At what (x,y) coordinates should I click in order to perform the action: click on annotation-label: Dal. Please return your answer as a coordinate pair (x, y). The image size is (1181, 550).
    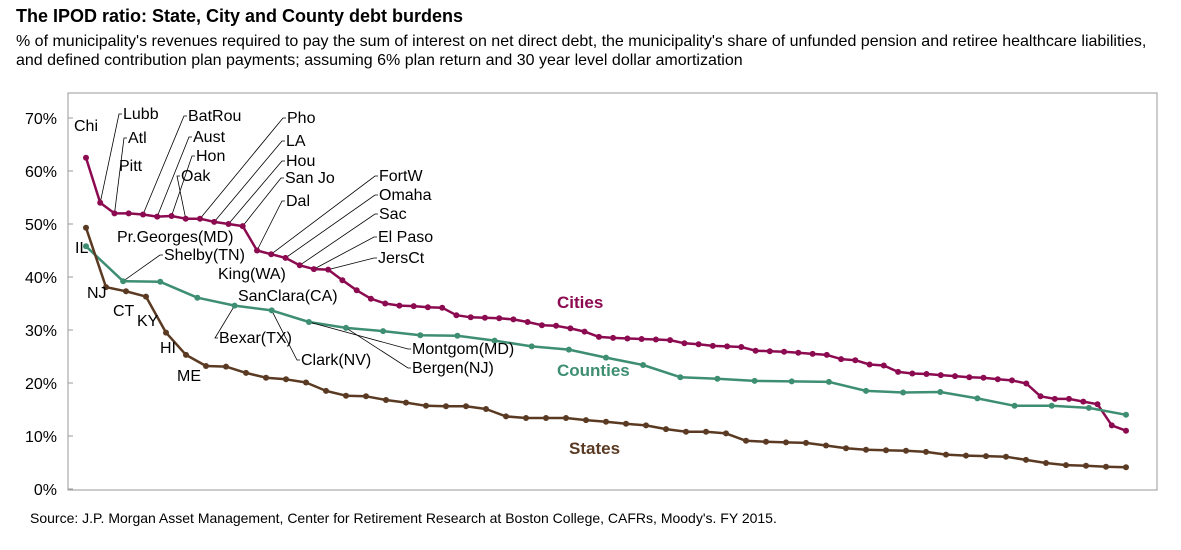
    Looking at the image, I should click on (298, 201).